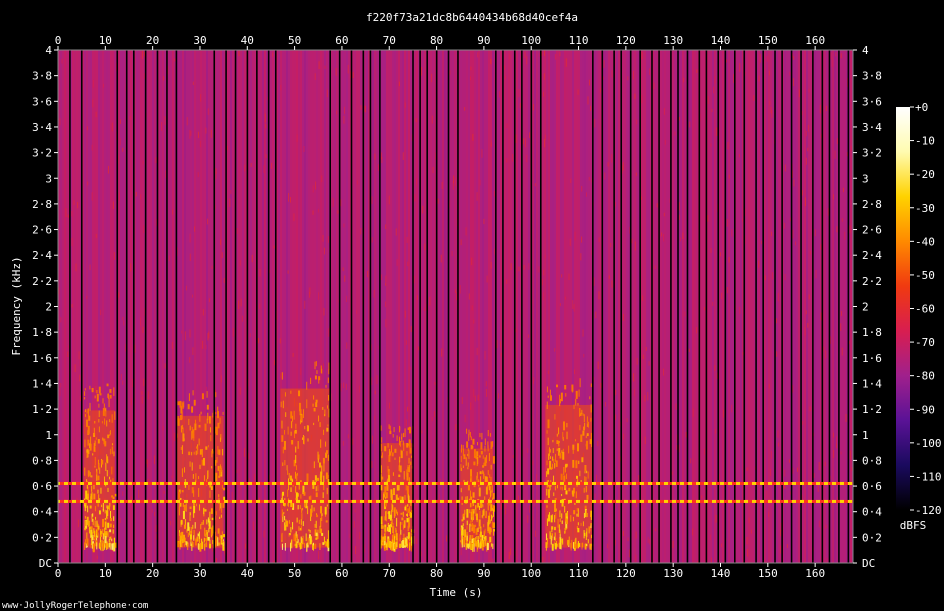  I want to click on y-tick-label: 0·8, so click(872, 460).